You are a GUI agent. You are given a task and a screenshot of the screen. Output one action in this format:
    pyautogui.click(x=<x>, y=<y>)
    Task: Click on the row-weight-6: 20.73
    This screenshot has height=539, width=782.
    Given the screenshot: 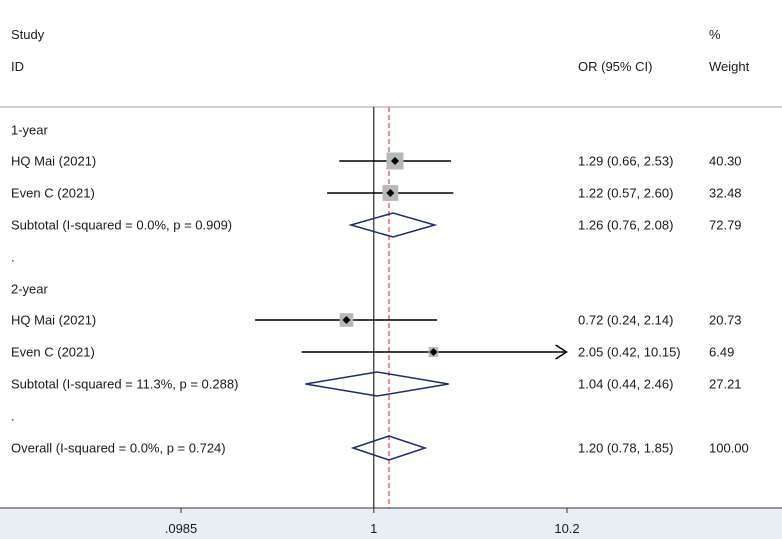 What is the action you would take?
    pyautogui.click(x=725, y=320)
    